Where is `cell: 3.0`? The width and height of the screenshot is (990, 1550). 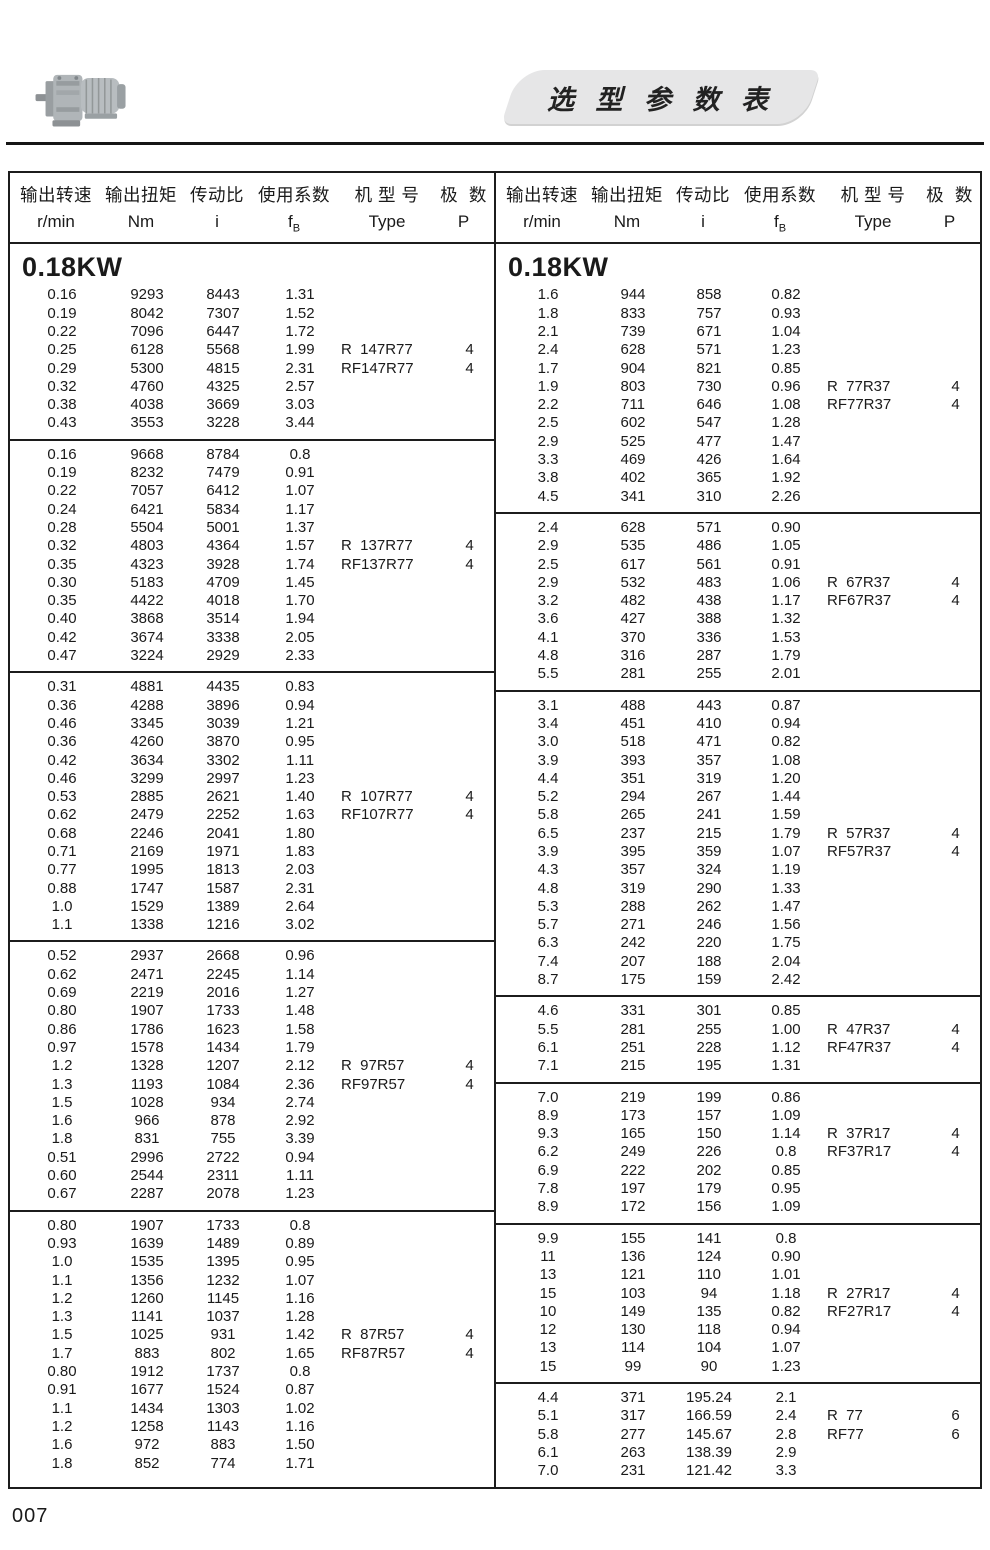
cell: 3.0 is located at coordinates (548, 742).